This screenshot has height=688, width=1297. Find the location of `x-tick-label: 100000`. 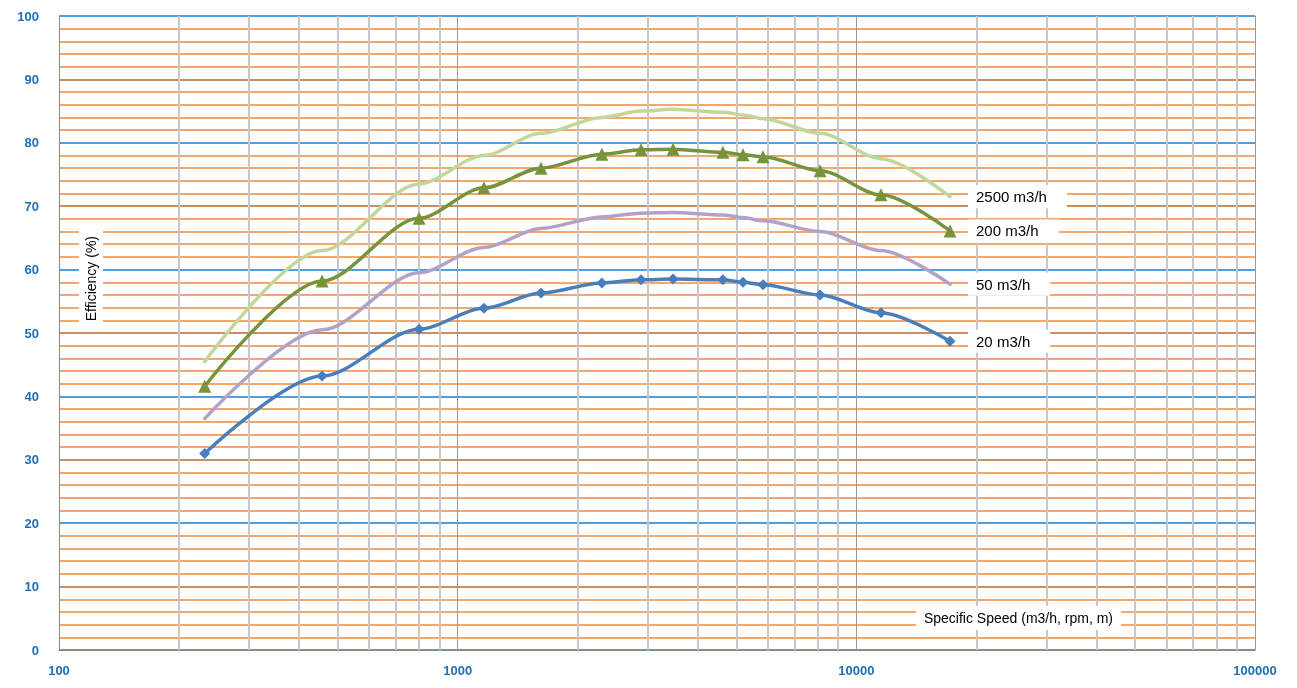

x-tick-label: 100000 is located at coordinates (1255, 670).